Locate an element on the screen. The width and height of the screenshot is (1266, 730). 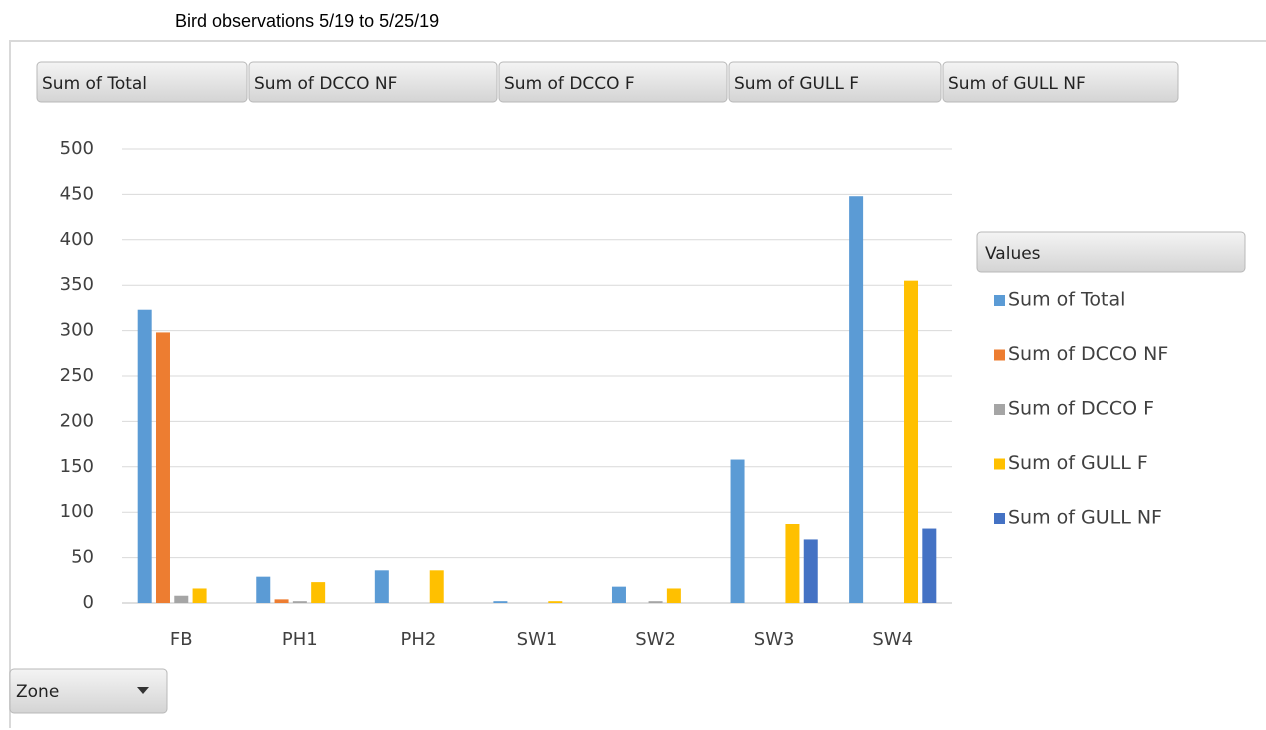
y-tick-label: 350 is located at coordinates (77, 284).